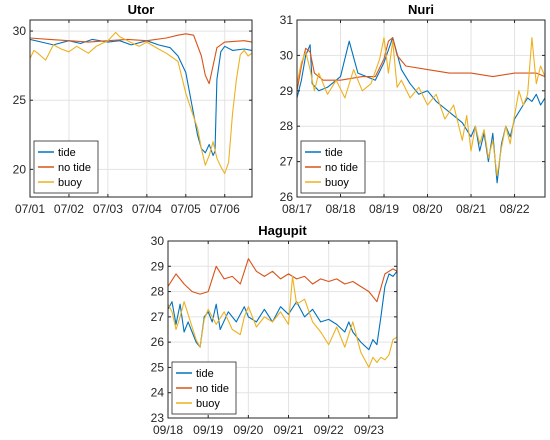  Describe the element at coordinates (69, 209) in the screenshot. I see `x-tick-label: 07/02` at that location.